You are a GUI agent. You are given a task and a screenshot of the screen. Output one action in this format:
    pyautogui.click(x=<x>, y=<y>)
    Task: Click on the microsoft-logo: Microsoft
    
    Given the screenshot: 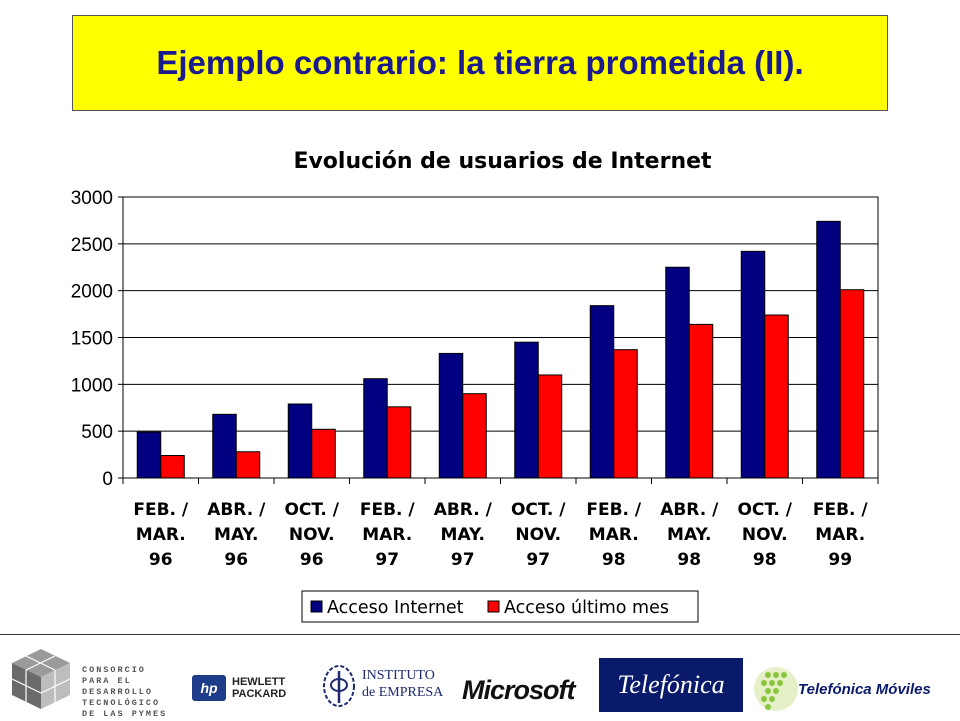 What is the action you would take?
    pyautogui.click(x=518, y=690)
    